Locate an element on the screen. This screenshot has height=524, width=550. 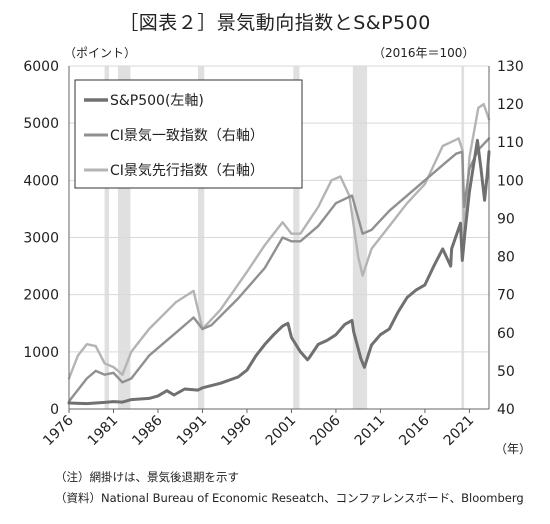
left-tick-label-5: 5000 is located at coordinates (41, 124).